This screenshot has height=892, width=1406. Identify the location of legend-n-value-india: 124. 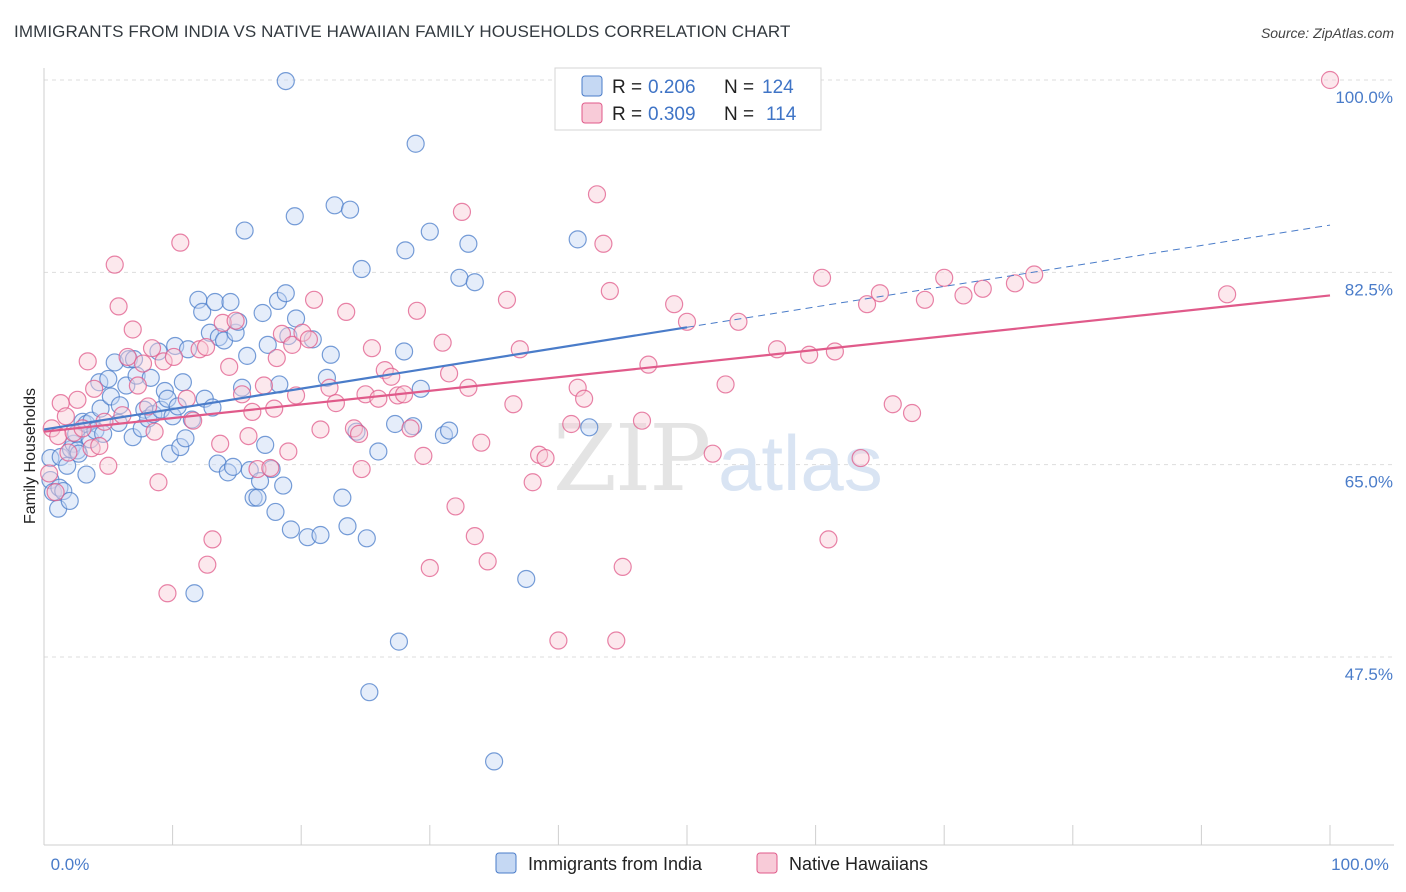
(778, 87).